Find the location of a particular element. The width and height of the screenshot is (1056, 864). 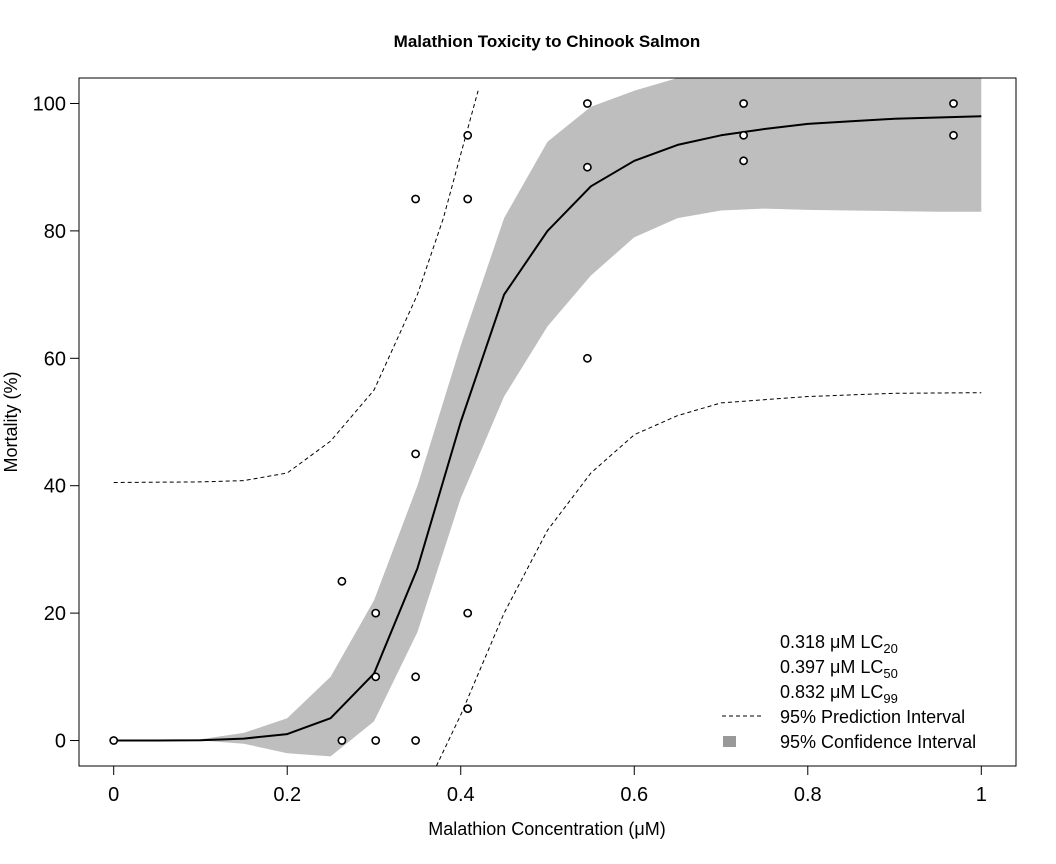

x-tick-label: 1 is located at coordinates (981, 795).